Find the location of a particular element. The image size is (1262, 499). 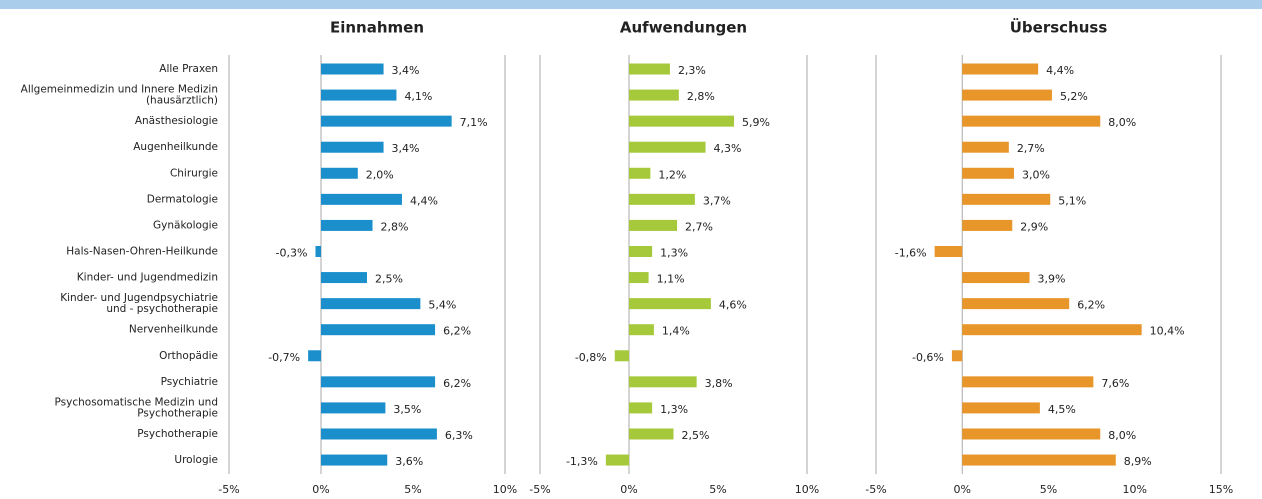

value-label: -0,7% is located at coordinates (284, 357).